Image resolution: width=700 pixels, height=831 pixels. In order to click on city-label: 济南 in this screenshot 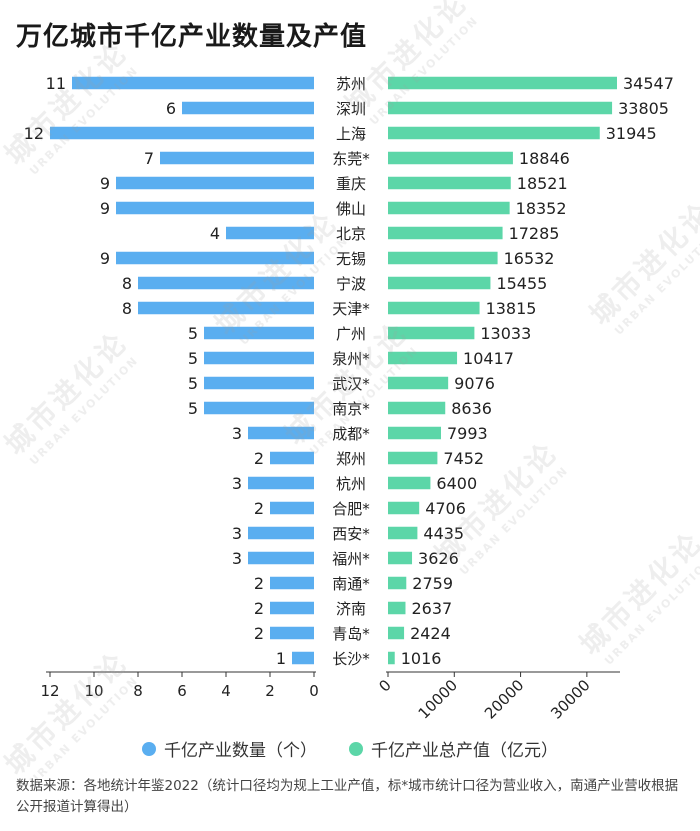, I will do `click(351, 609)`.